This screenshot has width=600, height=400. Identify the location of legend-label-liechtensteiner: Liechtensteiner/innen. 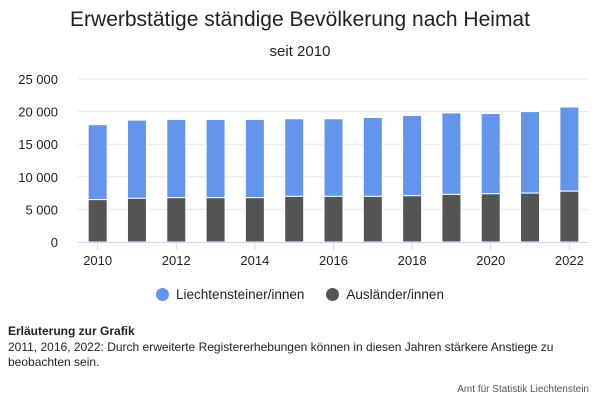
(240, 294).